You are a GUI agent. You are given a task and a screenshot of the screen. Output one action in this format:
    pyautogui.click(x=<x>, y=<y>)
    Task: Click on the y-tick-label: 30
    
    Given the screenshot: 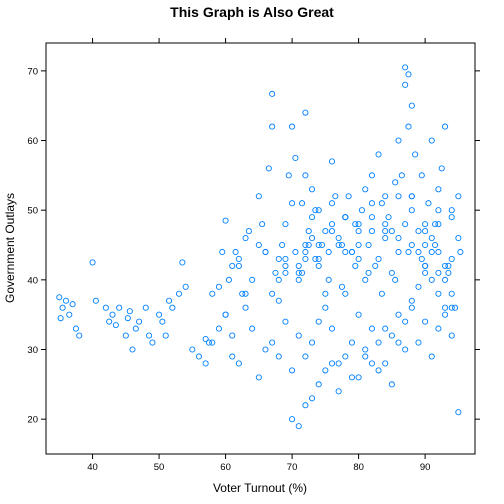 What is the action you would take?
    pyautogui.click(x=32, y=350)
    